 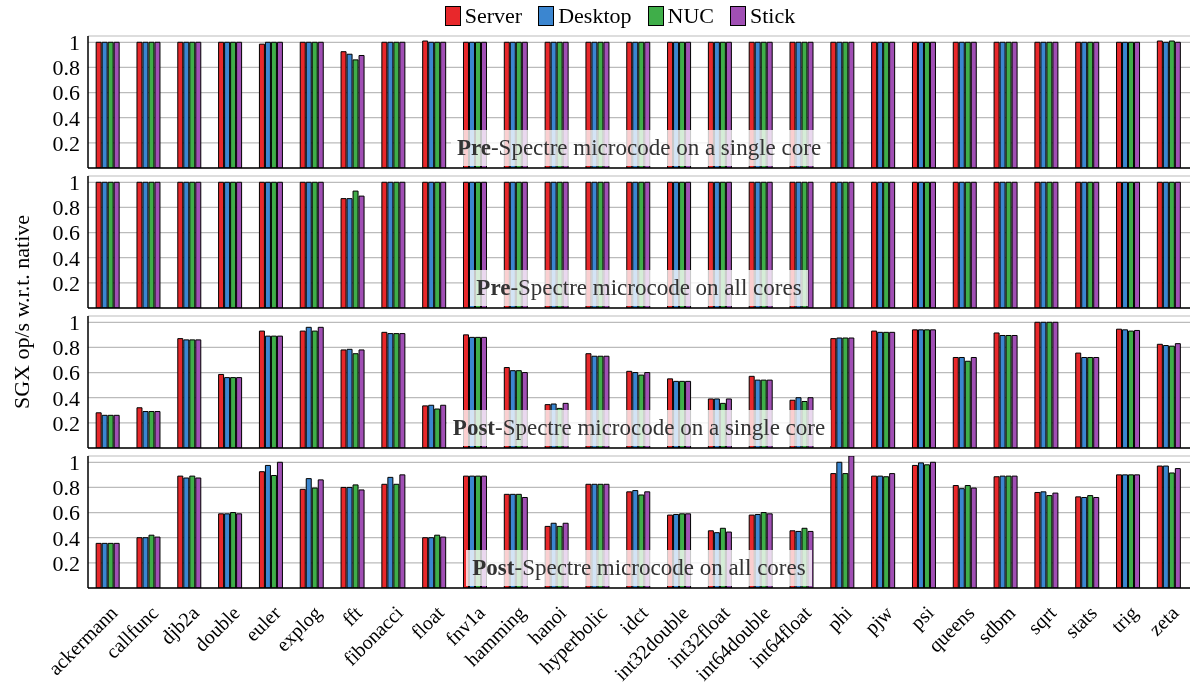 What do you see at coordinates (690, 16) in the screenshot?
I see `legend-label: NUC` at bounding box center [690, 16].